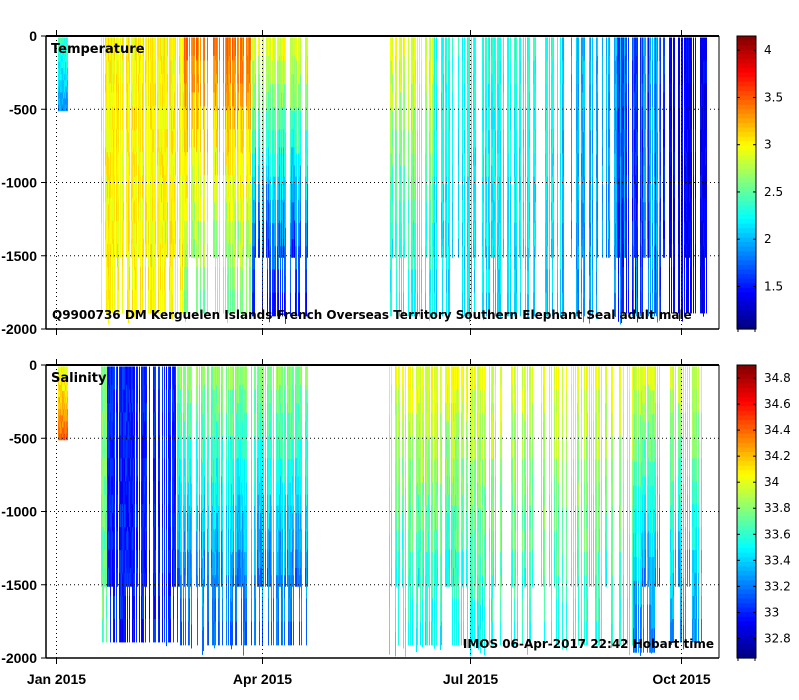 The height and width of the screenshot is (700, 799). What do you see at coordinates (23, 109) in the screenshot?
I see `y-tick-label: -500` at bounding box center [23, 109].